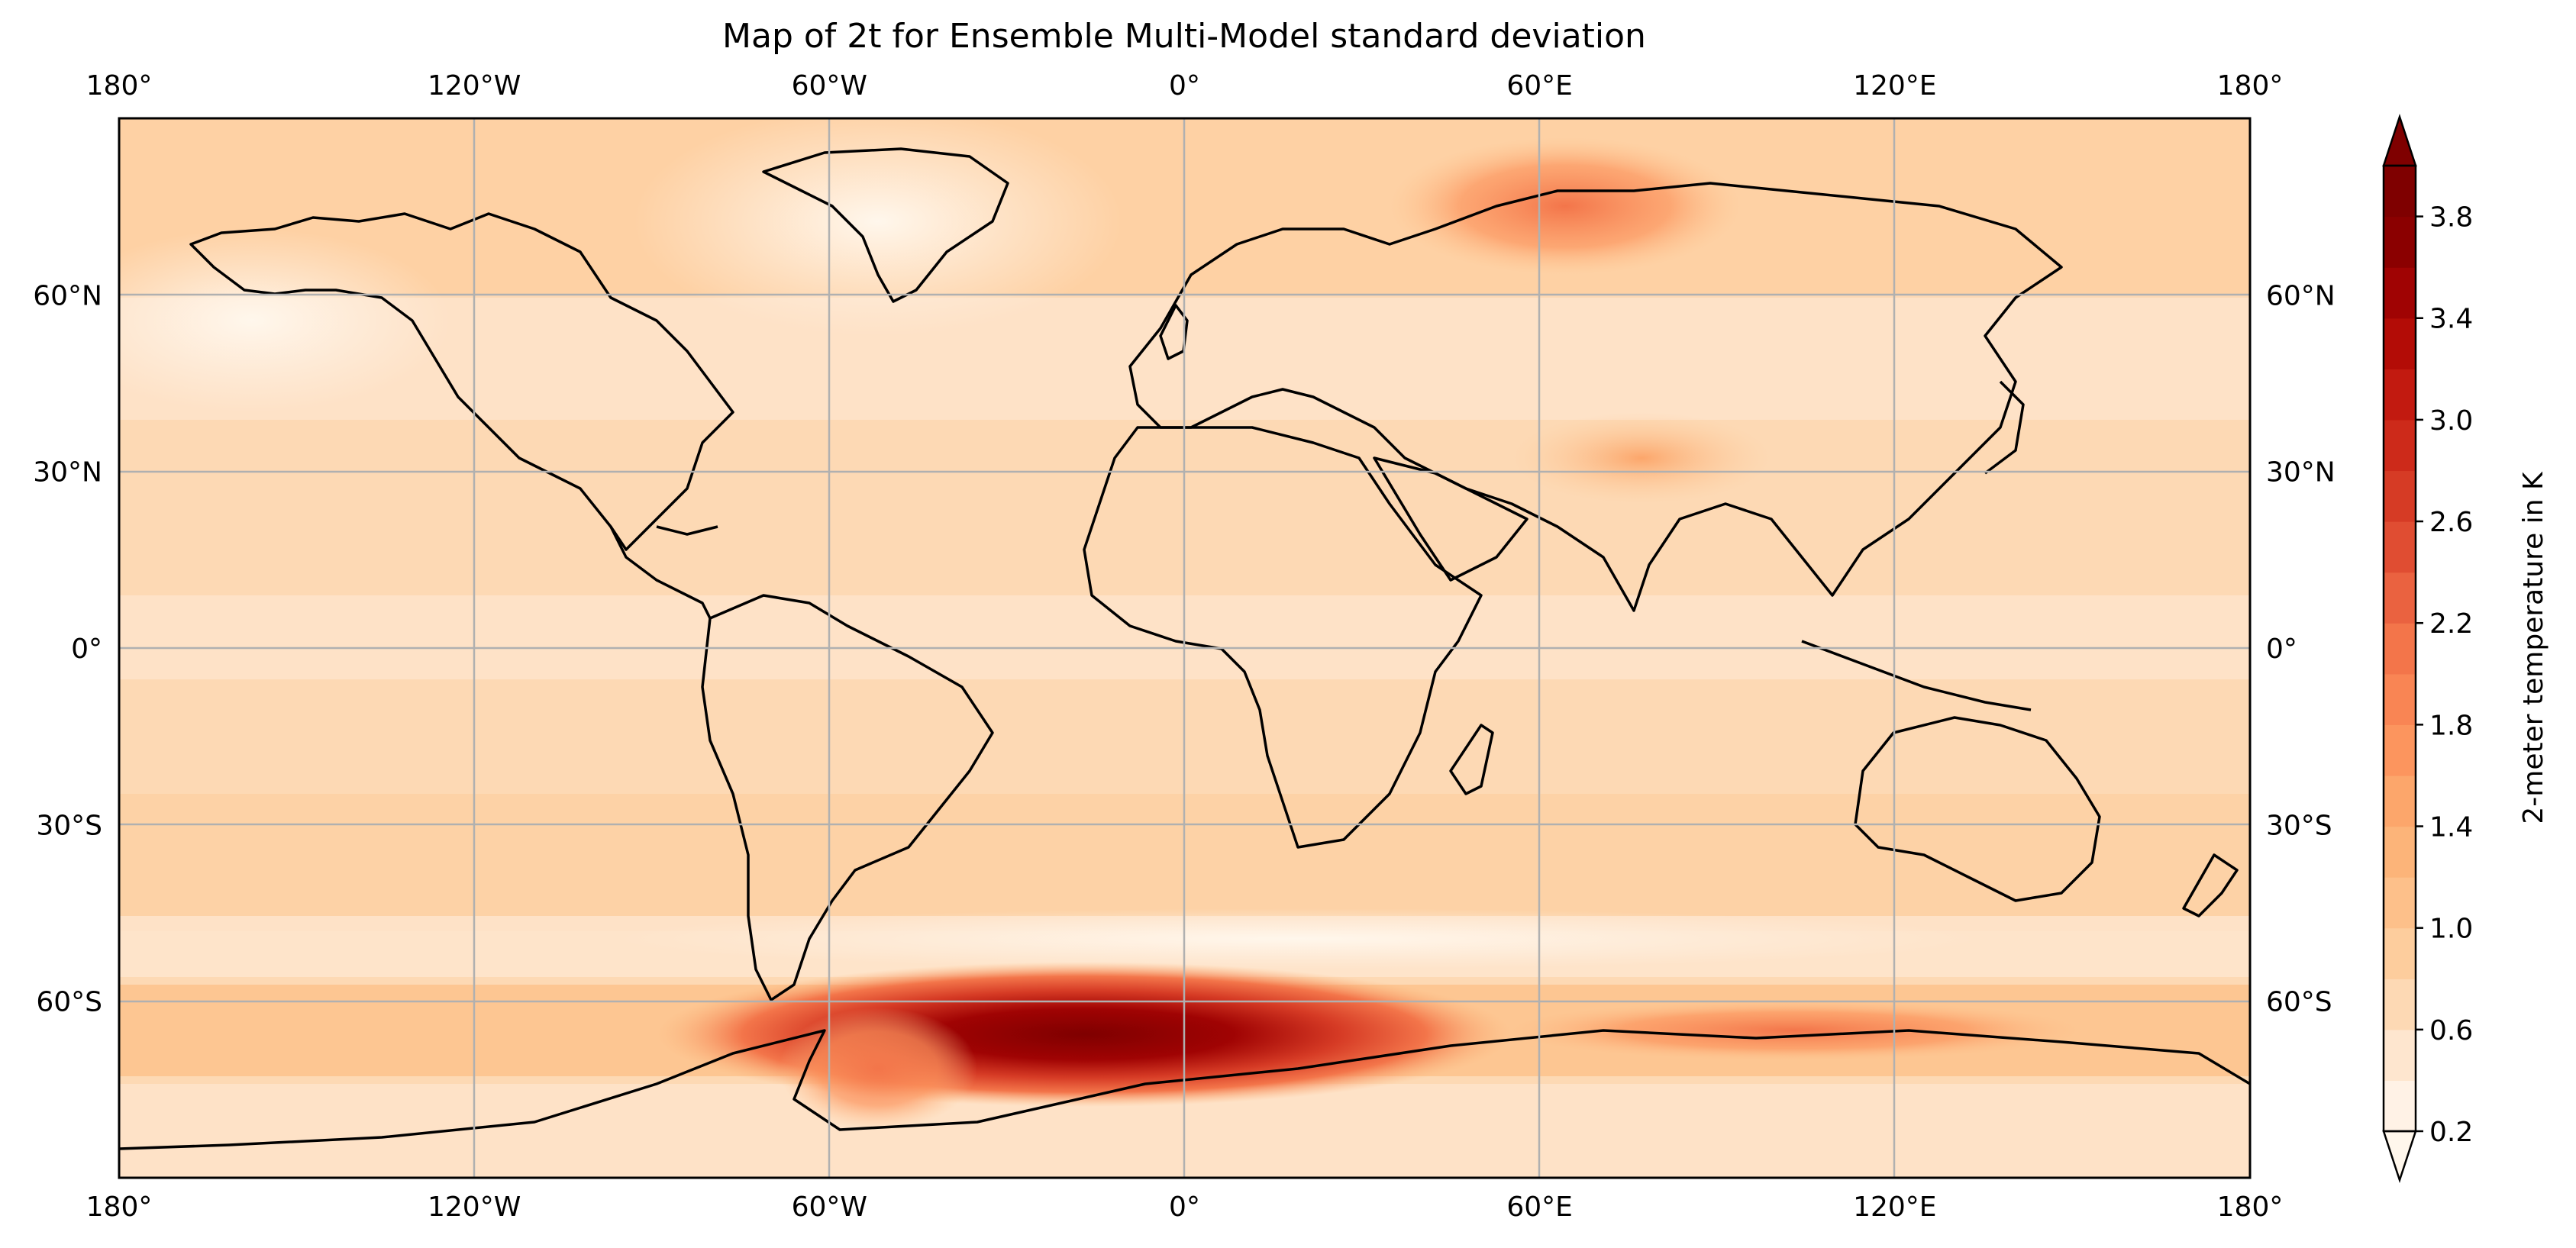 Image resolution: width=2576 pixels, height=1248 pixels. Describe the element at coordinates (2004, 427) in the screenshot. I see `coastline-japan` at that location.